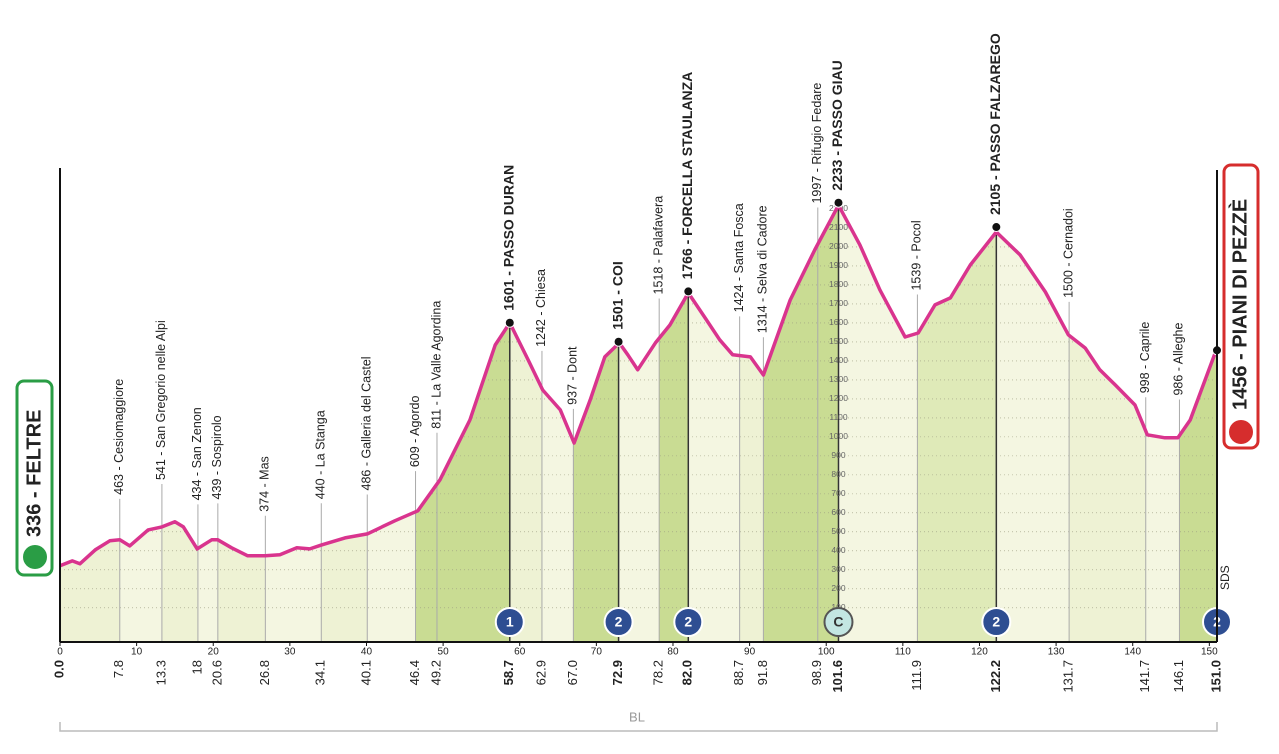 This screenshot has width=1279, height=754. I want to click on waypoint-label: 541 - San Gregorio nelle Alpi, so click(161, 400).